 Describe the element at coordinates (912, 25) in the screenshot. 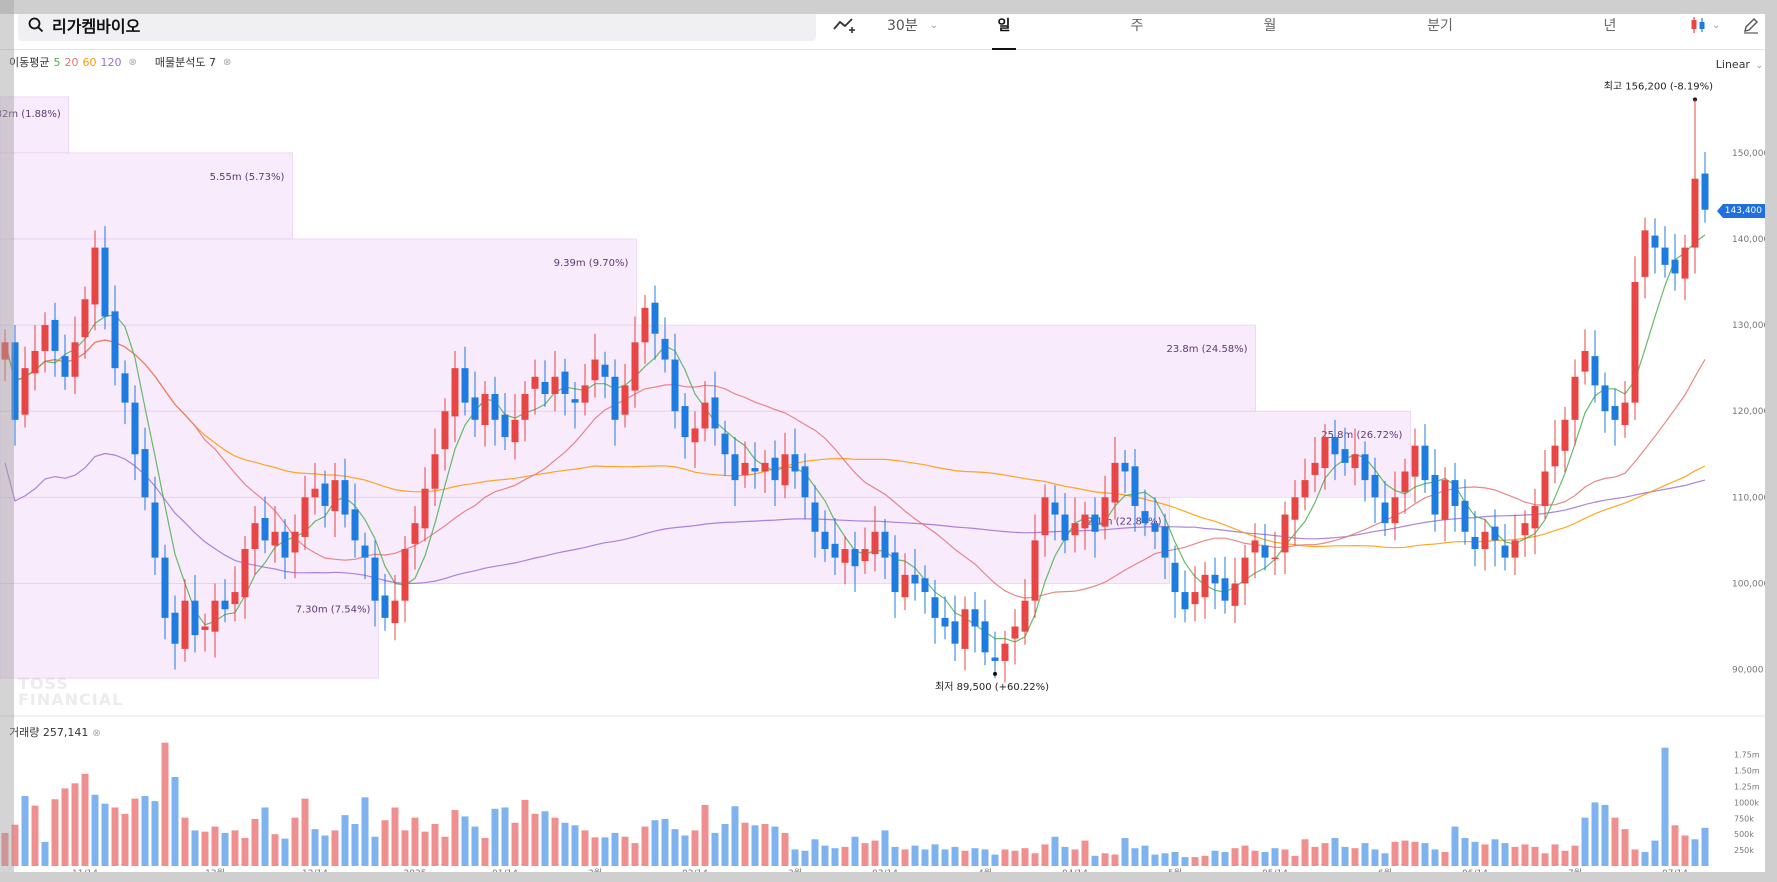

I see `interval-dropdown: 30분 ⌄` at that location.